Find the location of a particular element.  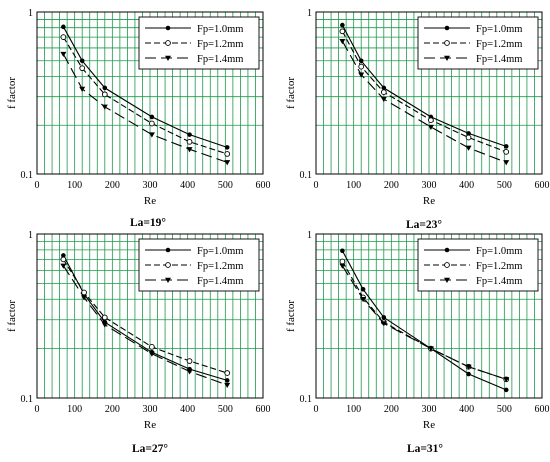

panel-caption: La=31° is located at coordinates (425, 449).